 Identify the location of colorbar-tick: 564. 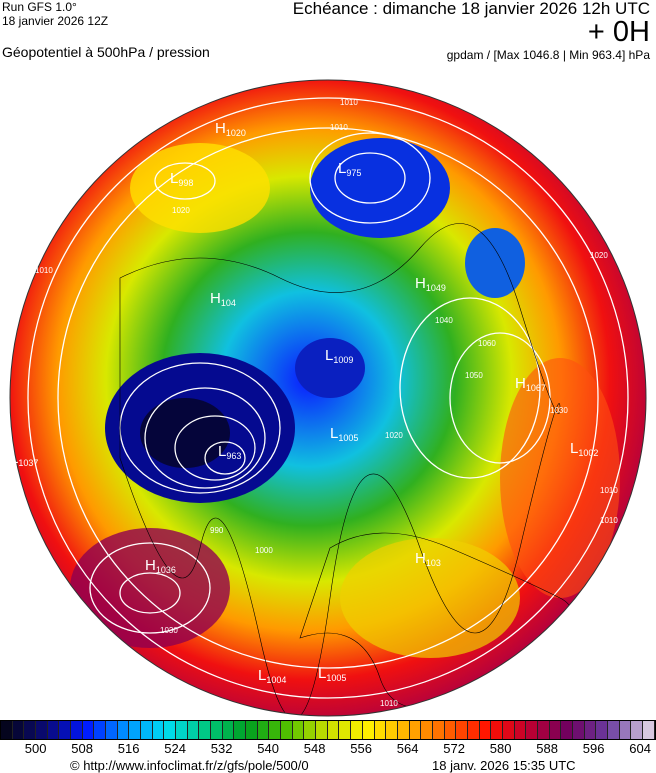
(407, 748).